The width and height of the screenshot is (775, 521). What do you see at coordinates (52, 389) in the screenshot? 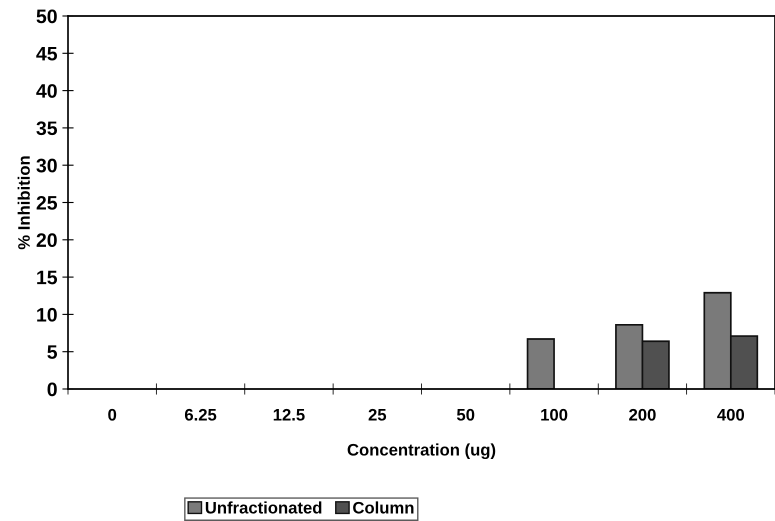
I see `y-tick-label: 0` at bounding box center [52, 389].